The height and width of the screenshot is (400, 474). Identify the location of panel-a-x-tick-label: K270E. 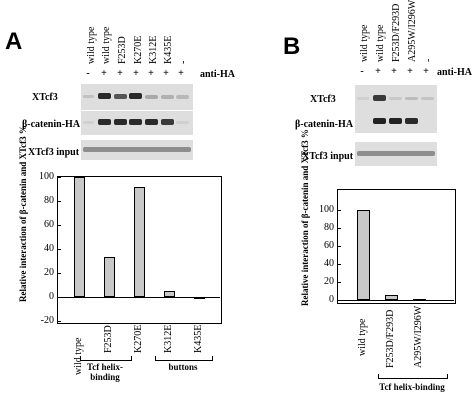
(138, 338).